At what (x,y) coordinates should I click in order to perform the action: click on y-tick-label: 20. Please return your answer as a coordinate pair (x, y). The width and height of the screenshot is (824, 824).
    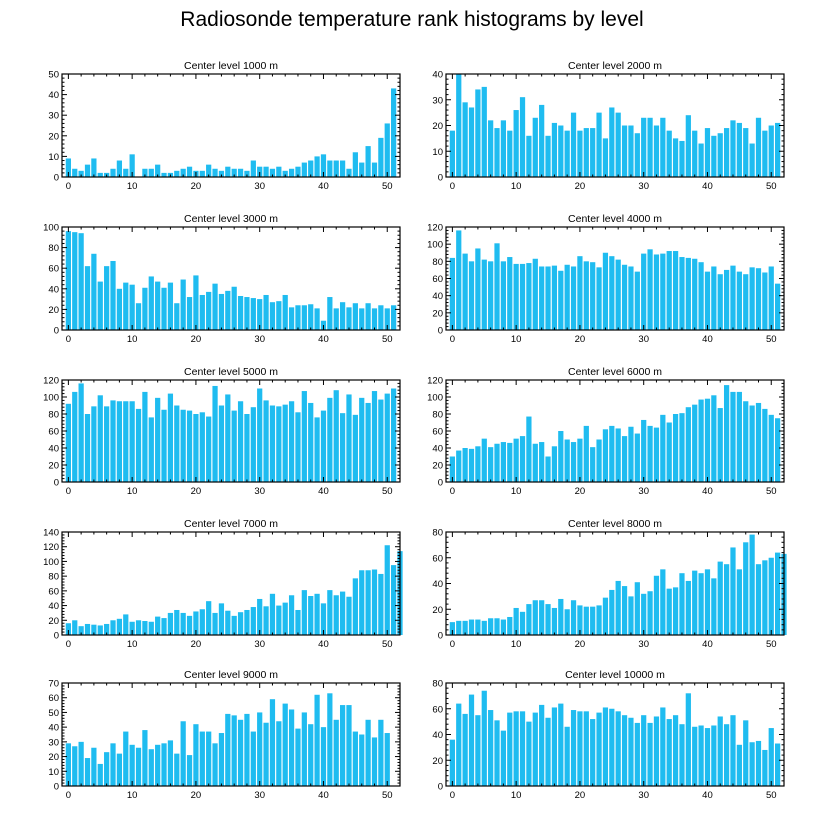
    Looking at the image, I should click on (53, 466).